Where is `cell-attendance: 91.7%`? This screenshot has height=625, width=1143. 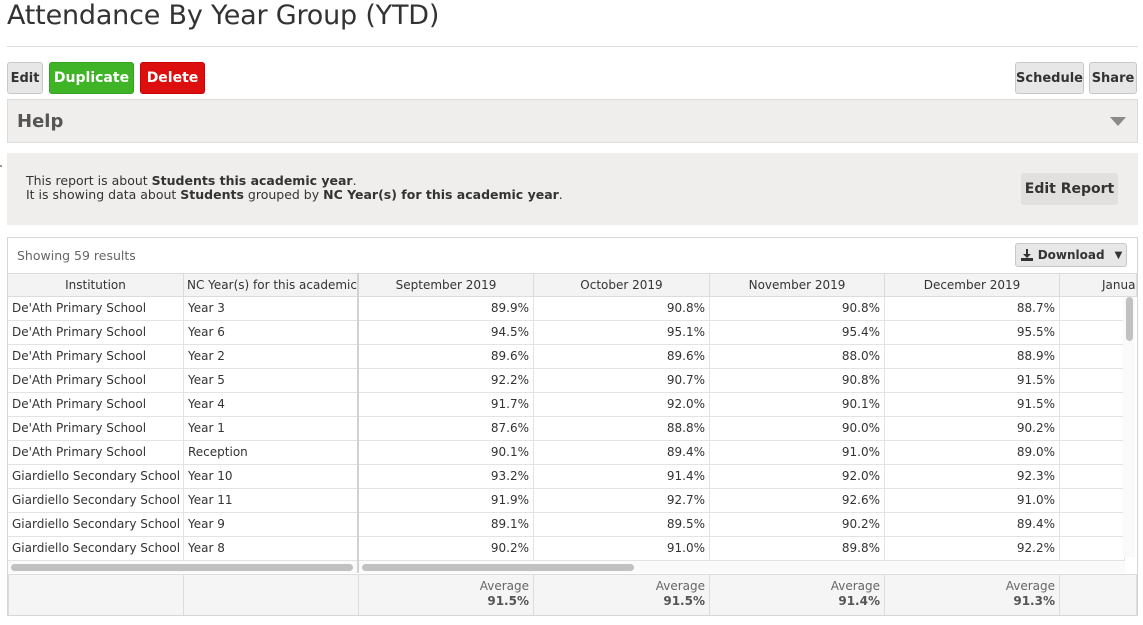
cell-attendance: 91.7% is located at coordinates (446, 405).